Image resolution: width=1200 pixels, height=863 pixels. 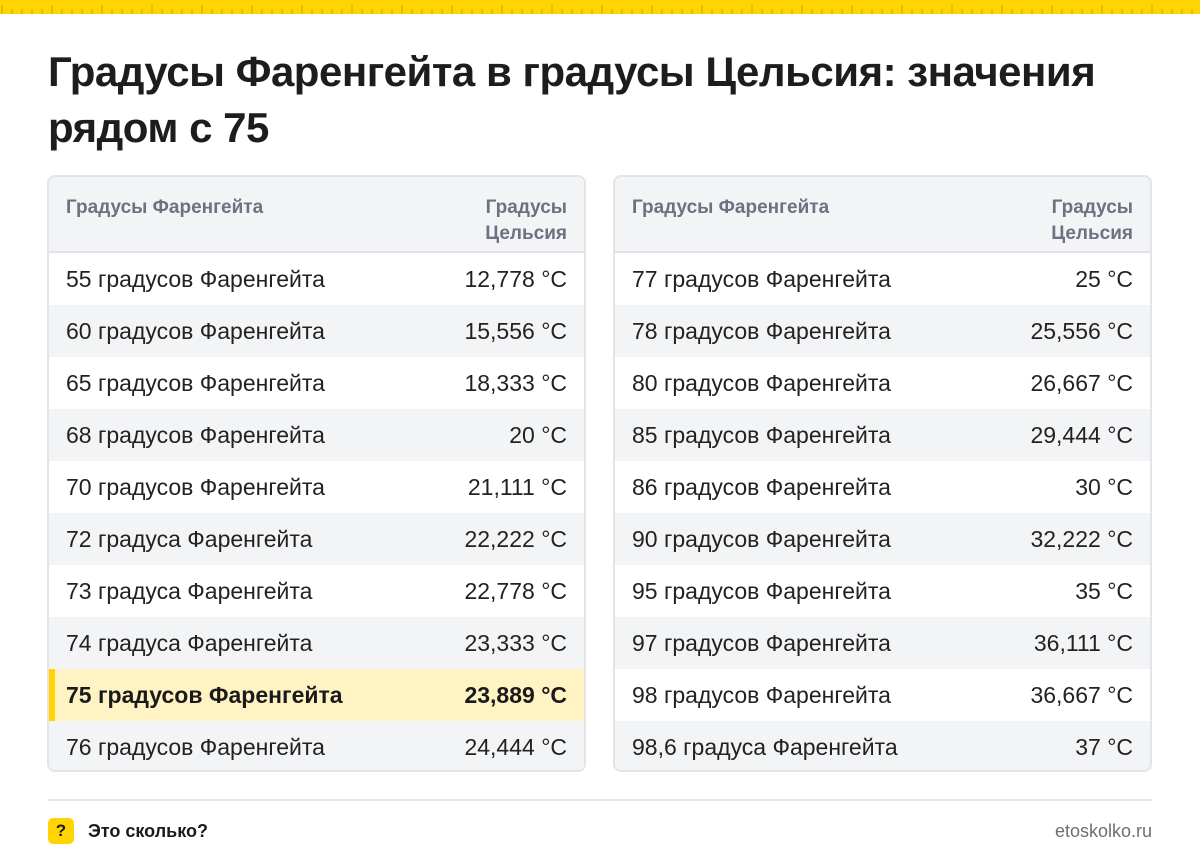 I want to click on table-row: 95 градусов Фаренгейта 35 °C, so click(x=882, y=591).